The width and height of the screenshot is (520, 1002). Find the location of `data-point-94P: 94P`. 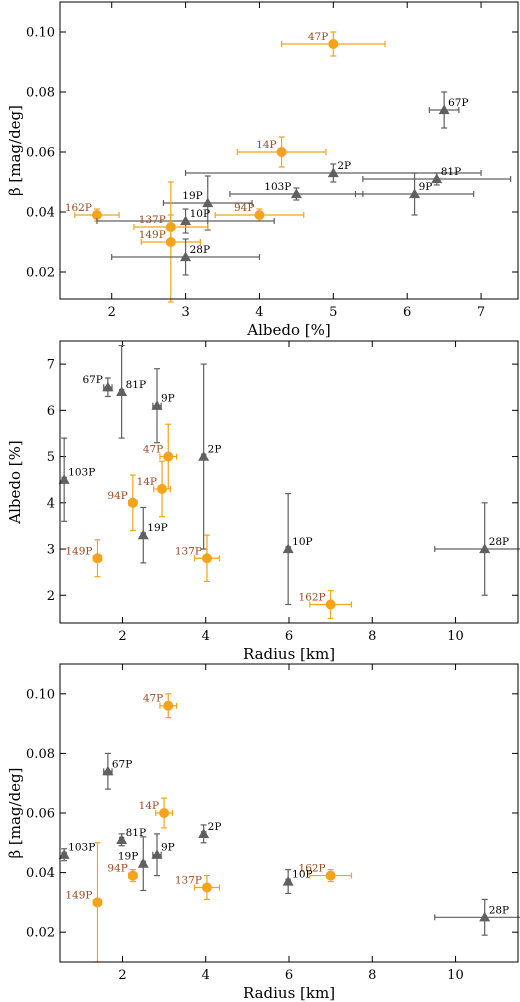

data-point-94P: 94P is located at coordinates (122, 873).